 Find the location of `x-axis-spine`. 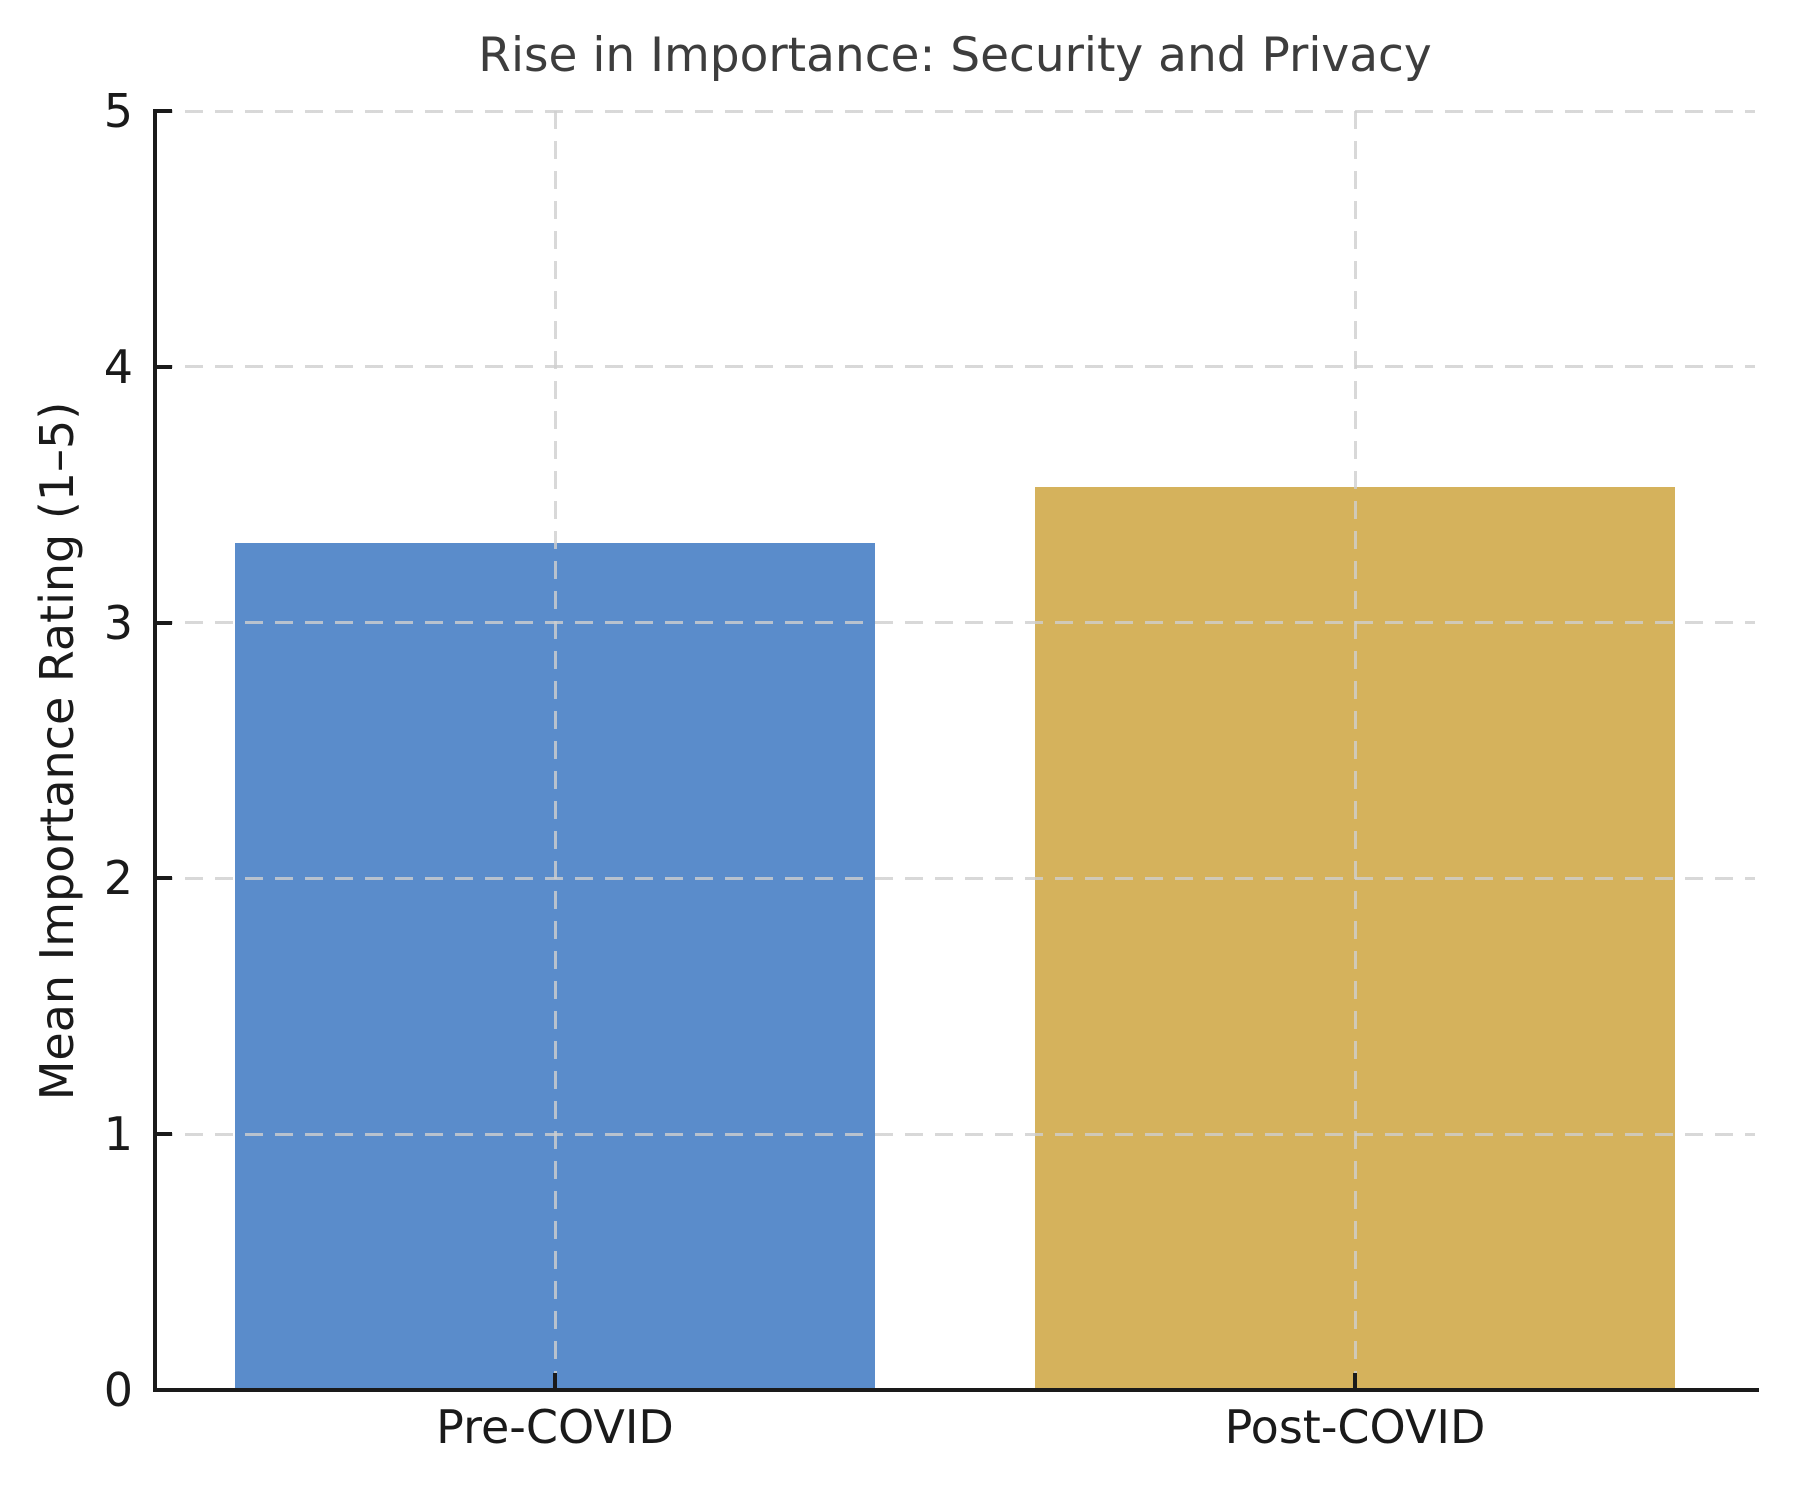

x-axis-spine is located at coordinates (956, 1390).